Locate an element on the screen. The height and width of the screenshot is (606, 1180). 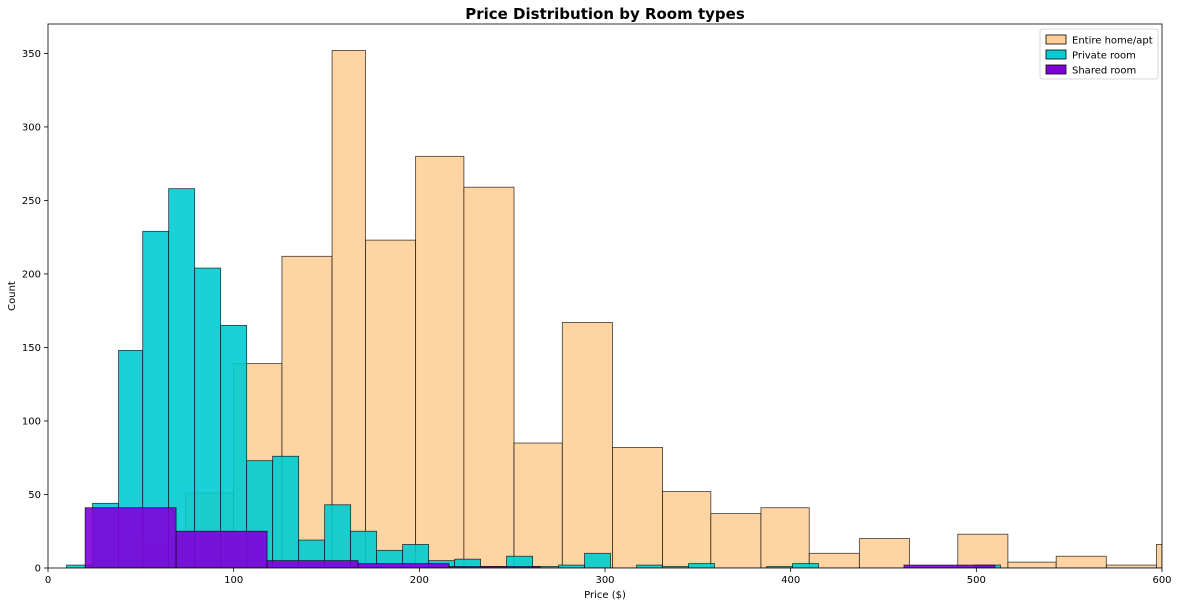
y-tick-label: 350 is located at coordinates (31, 54).